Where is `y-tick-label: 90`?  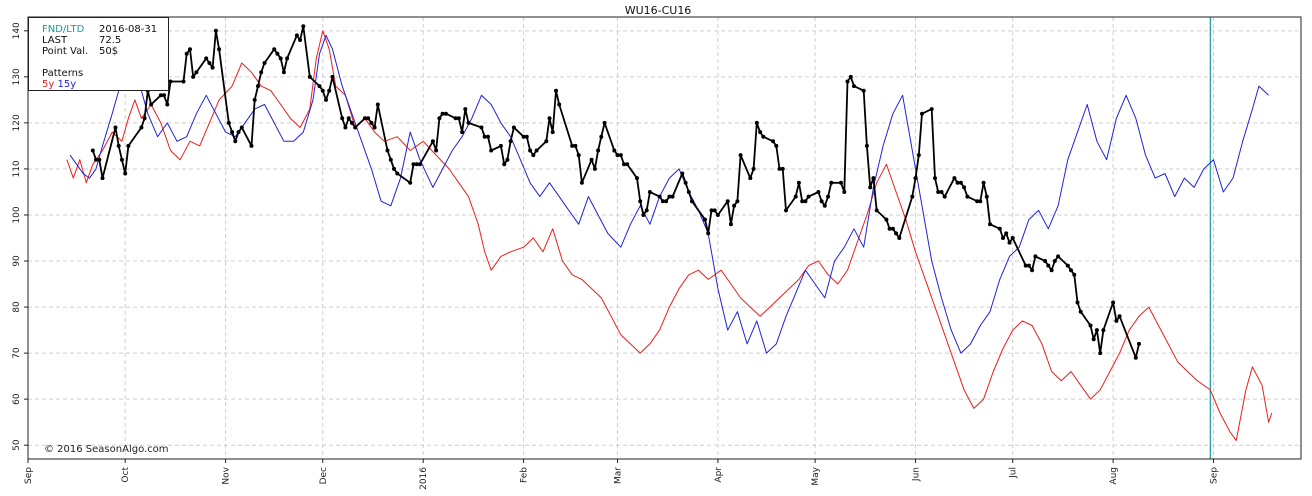
y-tick-label: 90 is located at coordinates (17, 261).